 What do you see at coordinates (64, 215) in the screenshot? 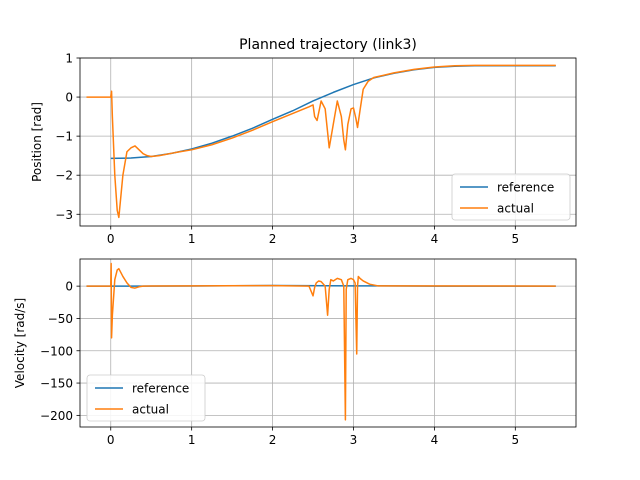
I see `y-tick-label: −3` at bounding box center [64, 215].